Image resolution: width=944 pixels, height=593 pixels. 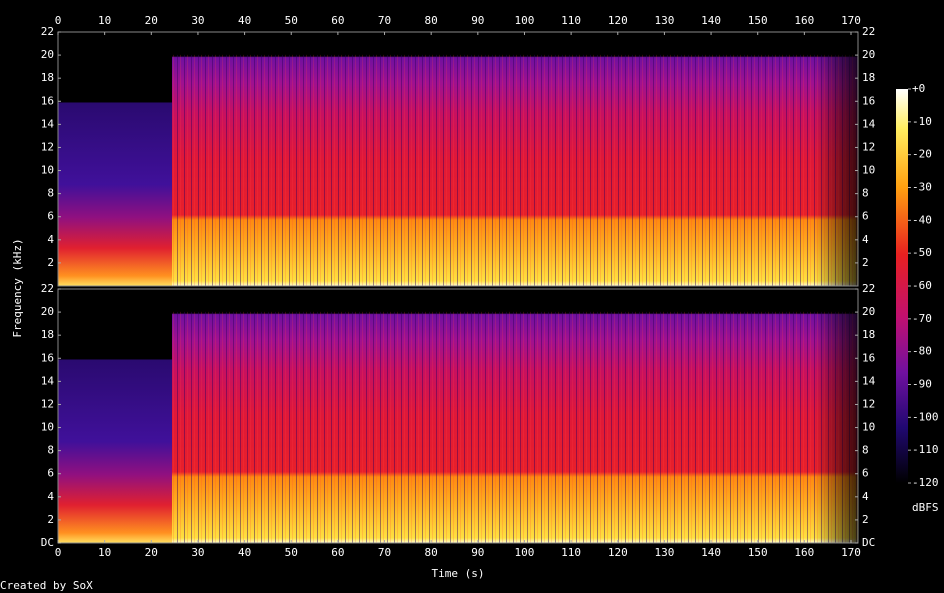 I want to click on y-tick-label-right: 22, so click(x=868, y=31).